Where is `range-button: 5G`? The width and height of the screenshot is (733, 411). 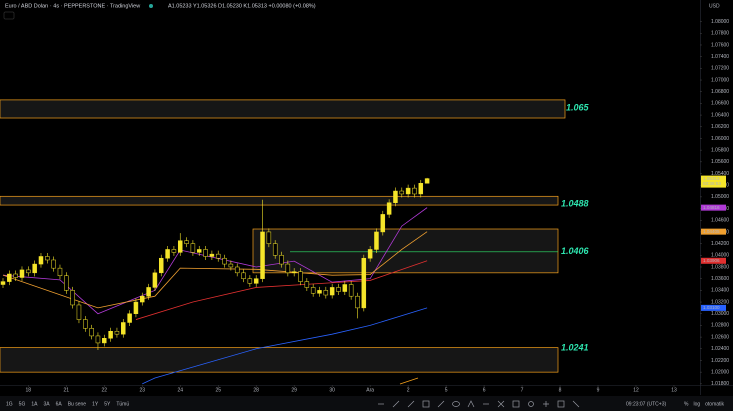
range-button: 5G is located at coordinates (22, 404).